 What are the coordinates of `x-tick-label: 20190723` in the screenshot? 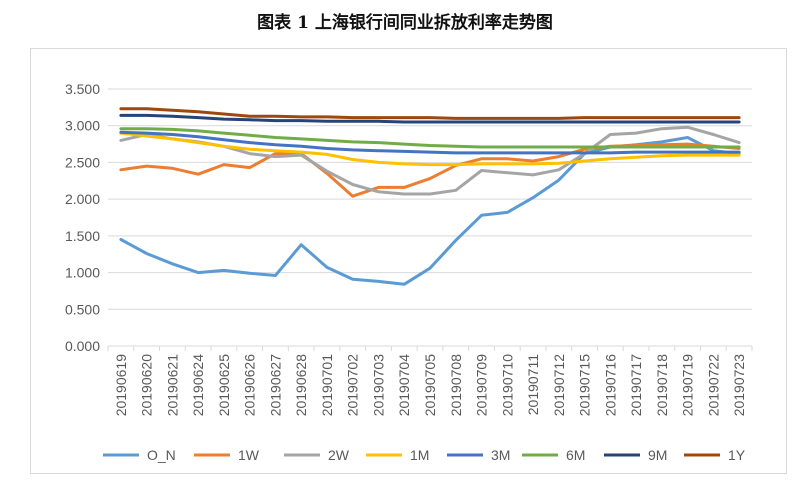 It's located at (739, 385).